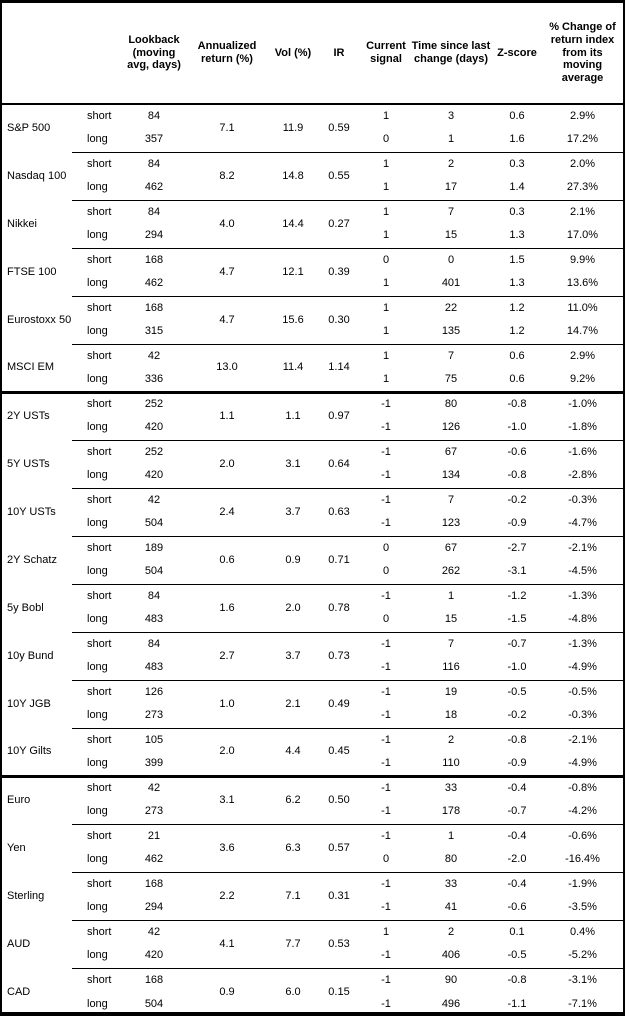 This screenshot has height=1016, width=625. I want to click on cell-pct-change: 2.9%, so click(582, 355).